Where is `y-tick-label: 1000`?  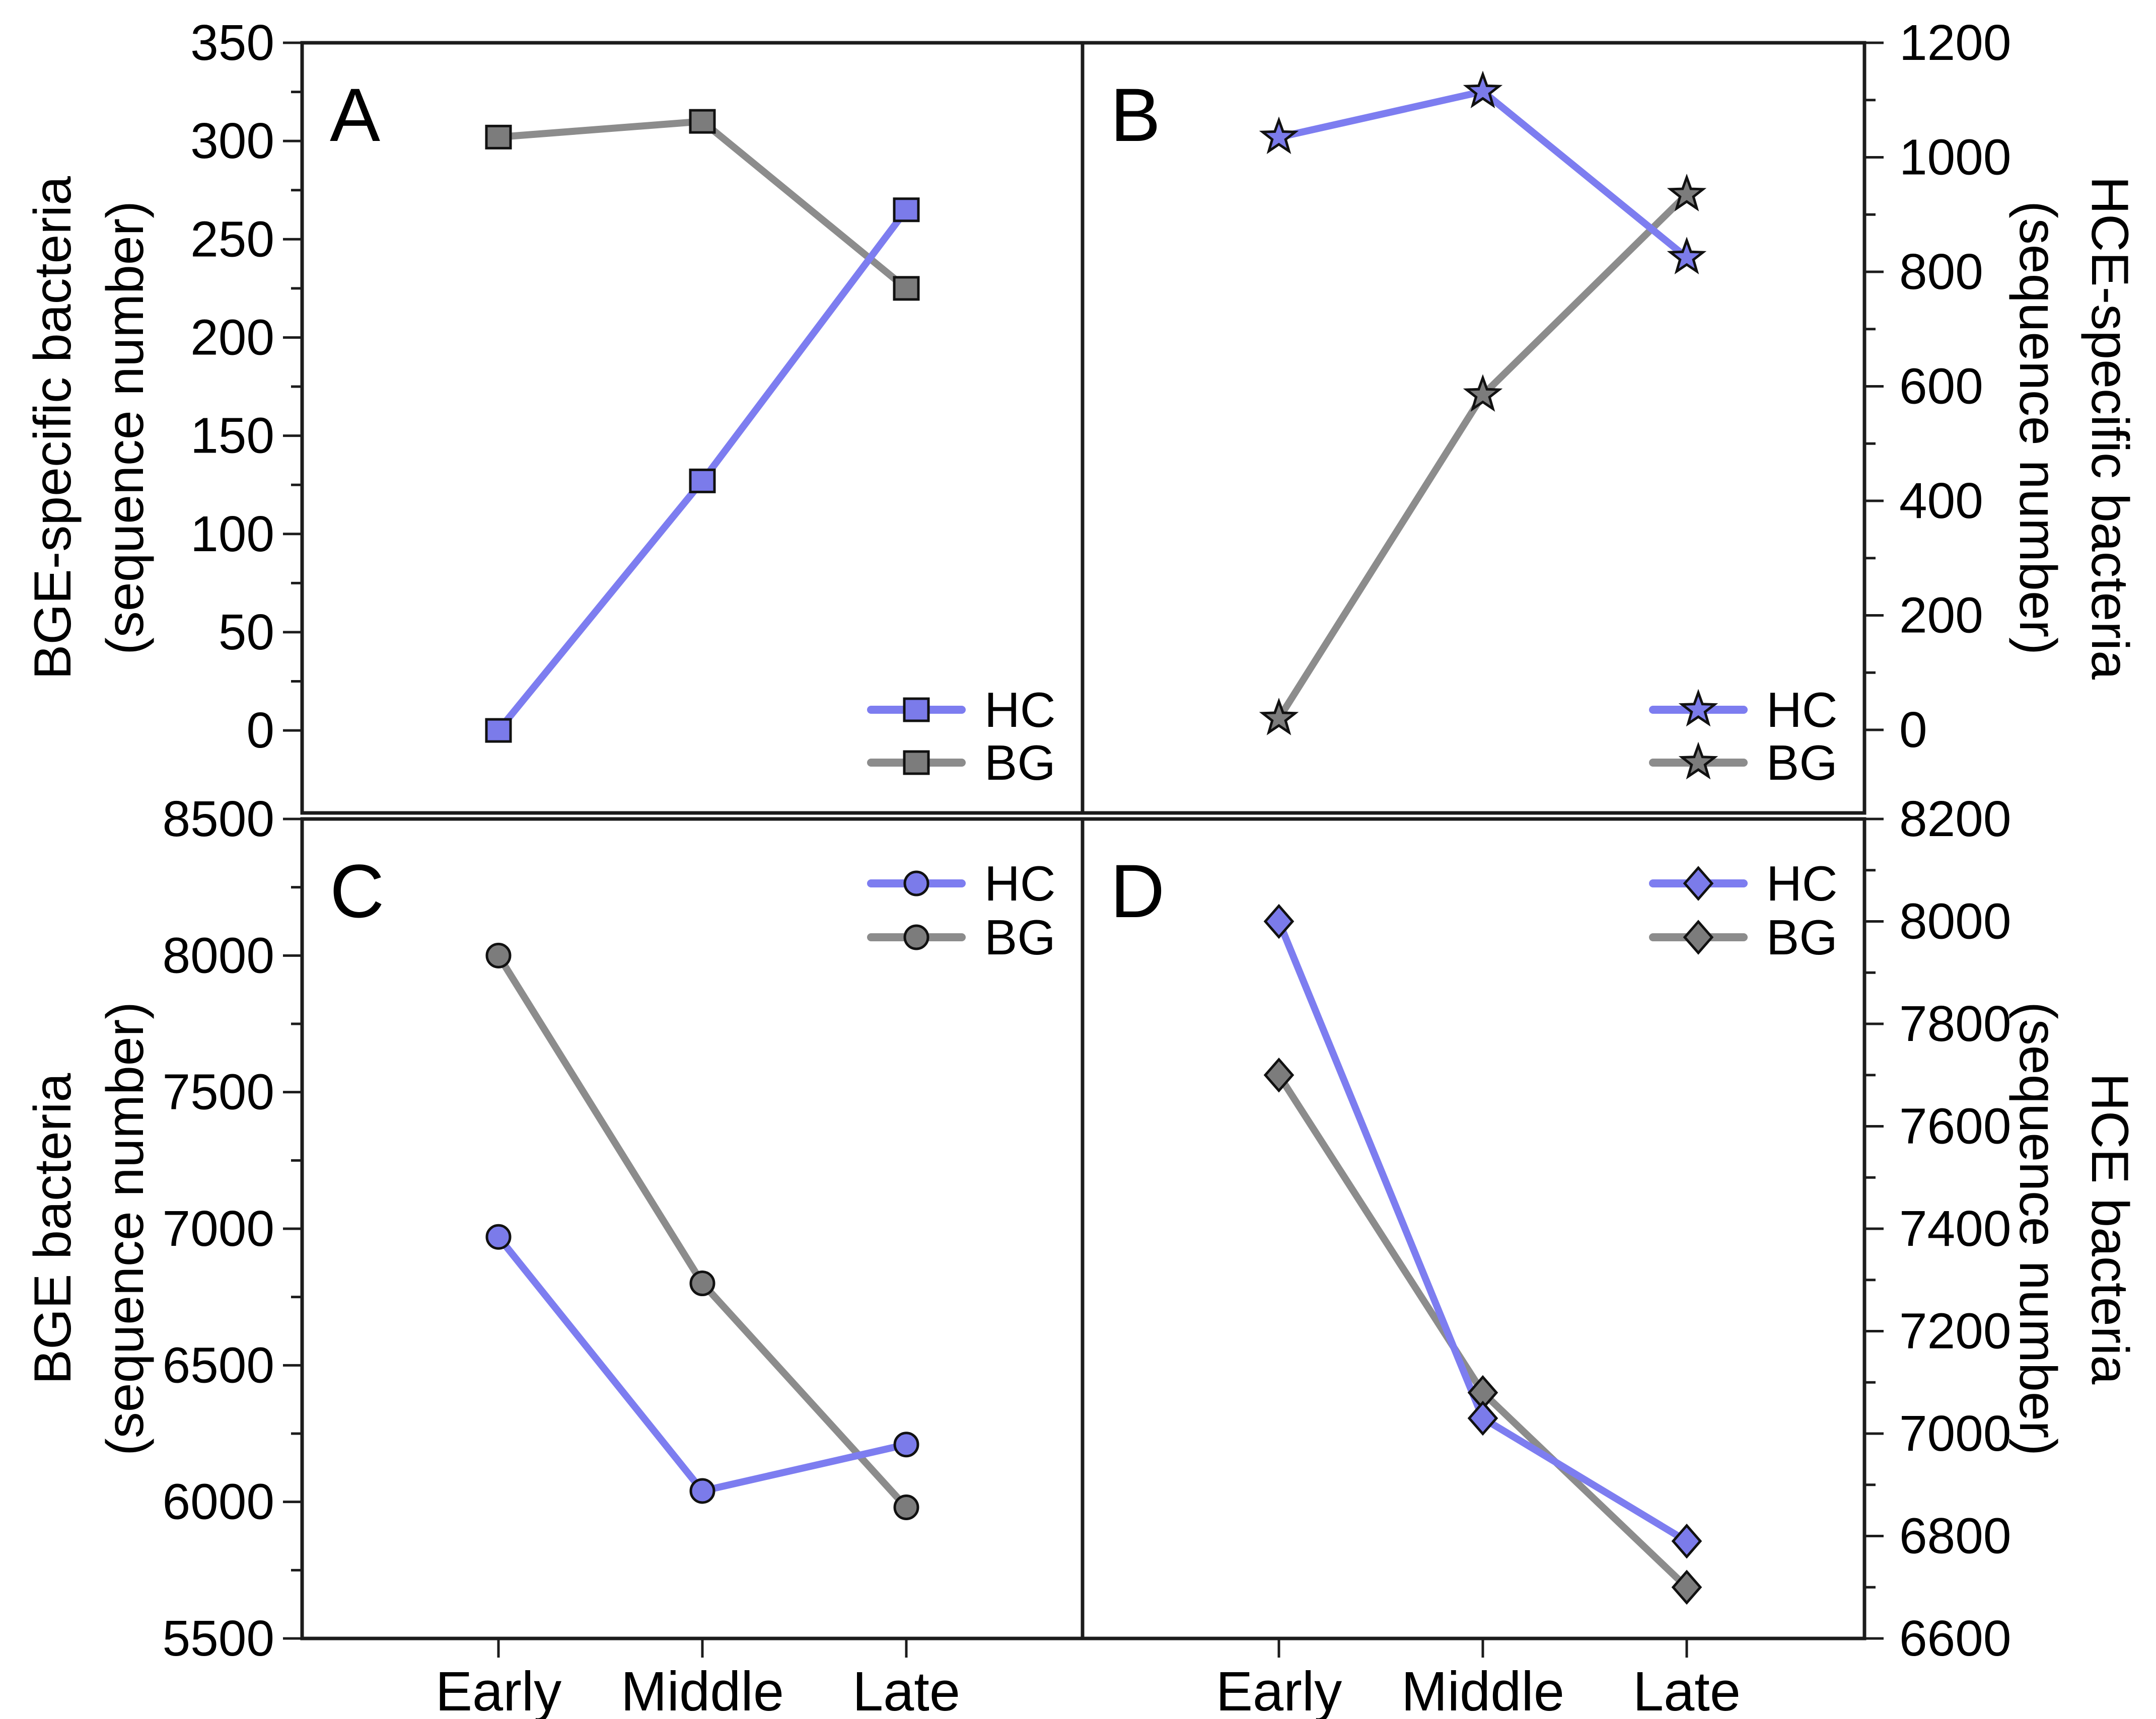 y-tick-label: 1000 is located at coordinates (1955, 157).